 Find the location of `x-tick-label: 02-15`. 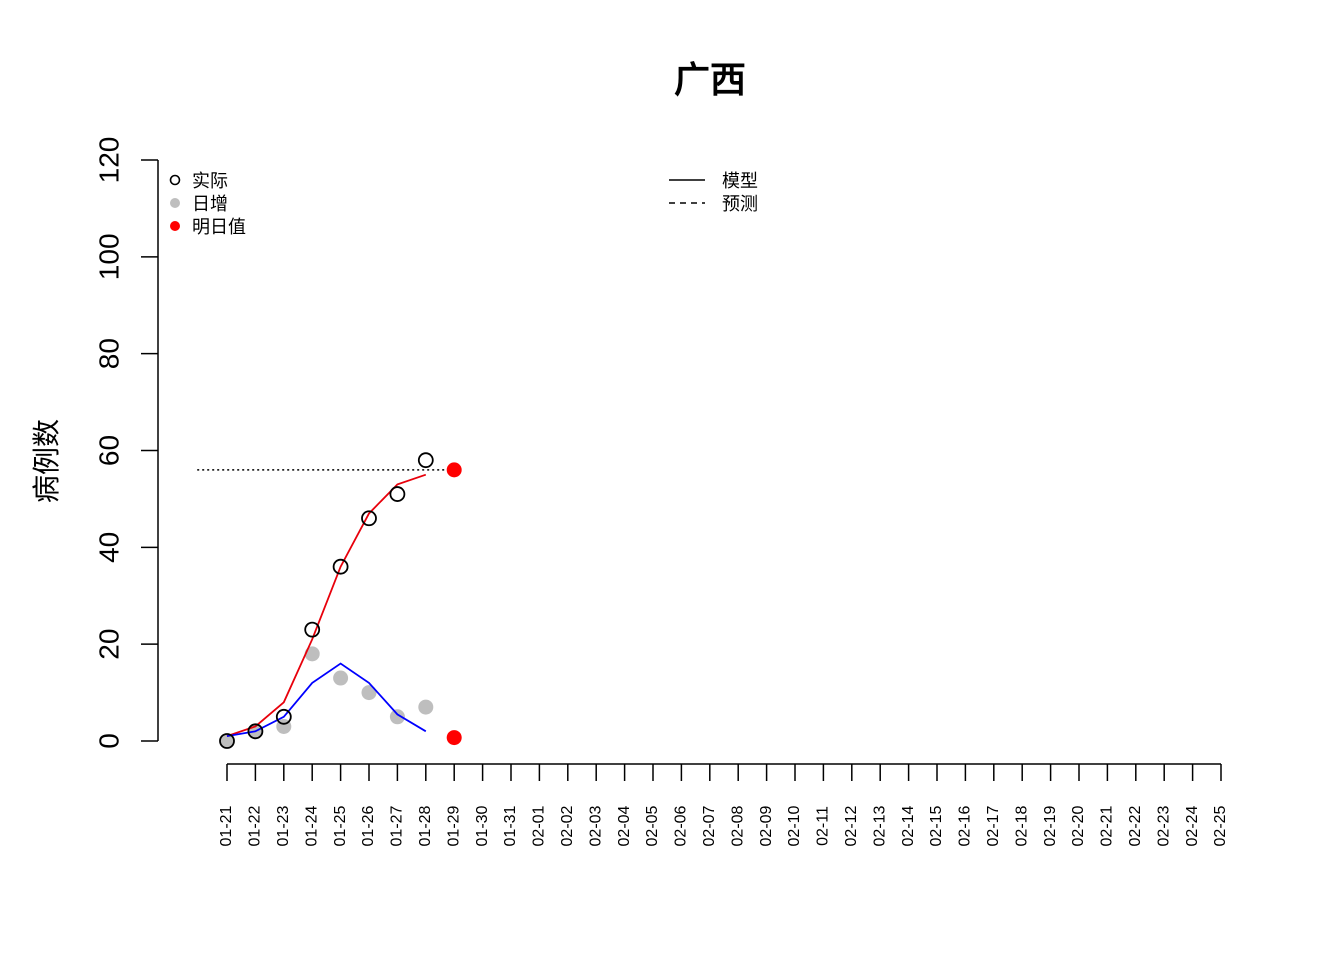

x-tick-label: 02-15 is located at coordinates (936, 825).